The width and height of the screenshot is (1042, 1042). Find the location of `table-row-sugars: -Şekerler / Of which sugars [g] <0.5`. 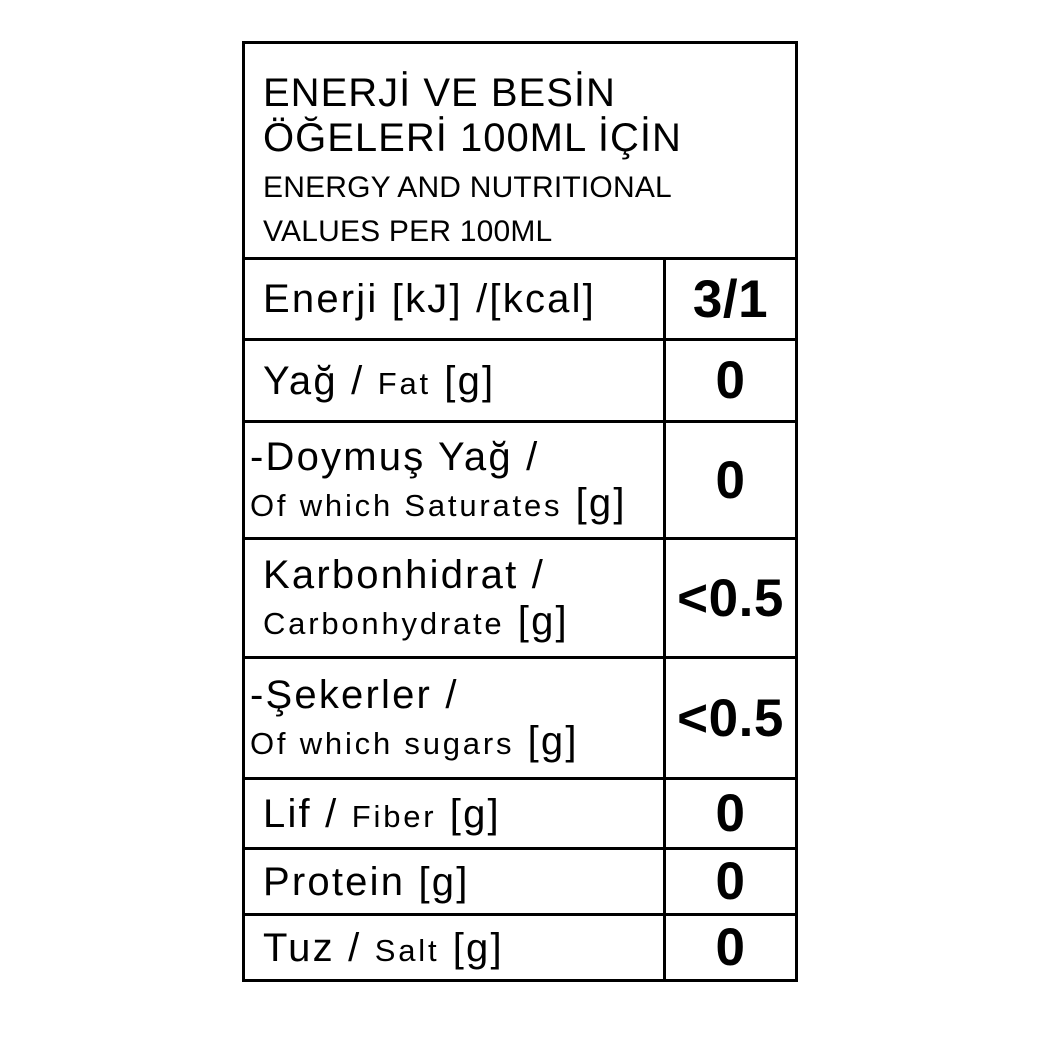

table-row-sugars: -Şekerler / Of which sugars [g] <0.5 is located at coordinates (520, 716).